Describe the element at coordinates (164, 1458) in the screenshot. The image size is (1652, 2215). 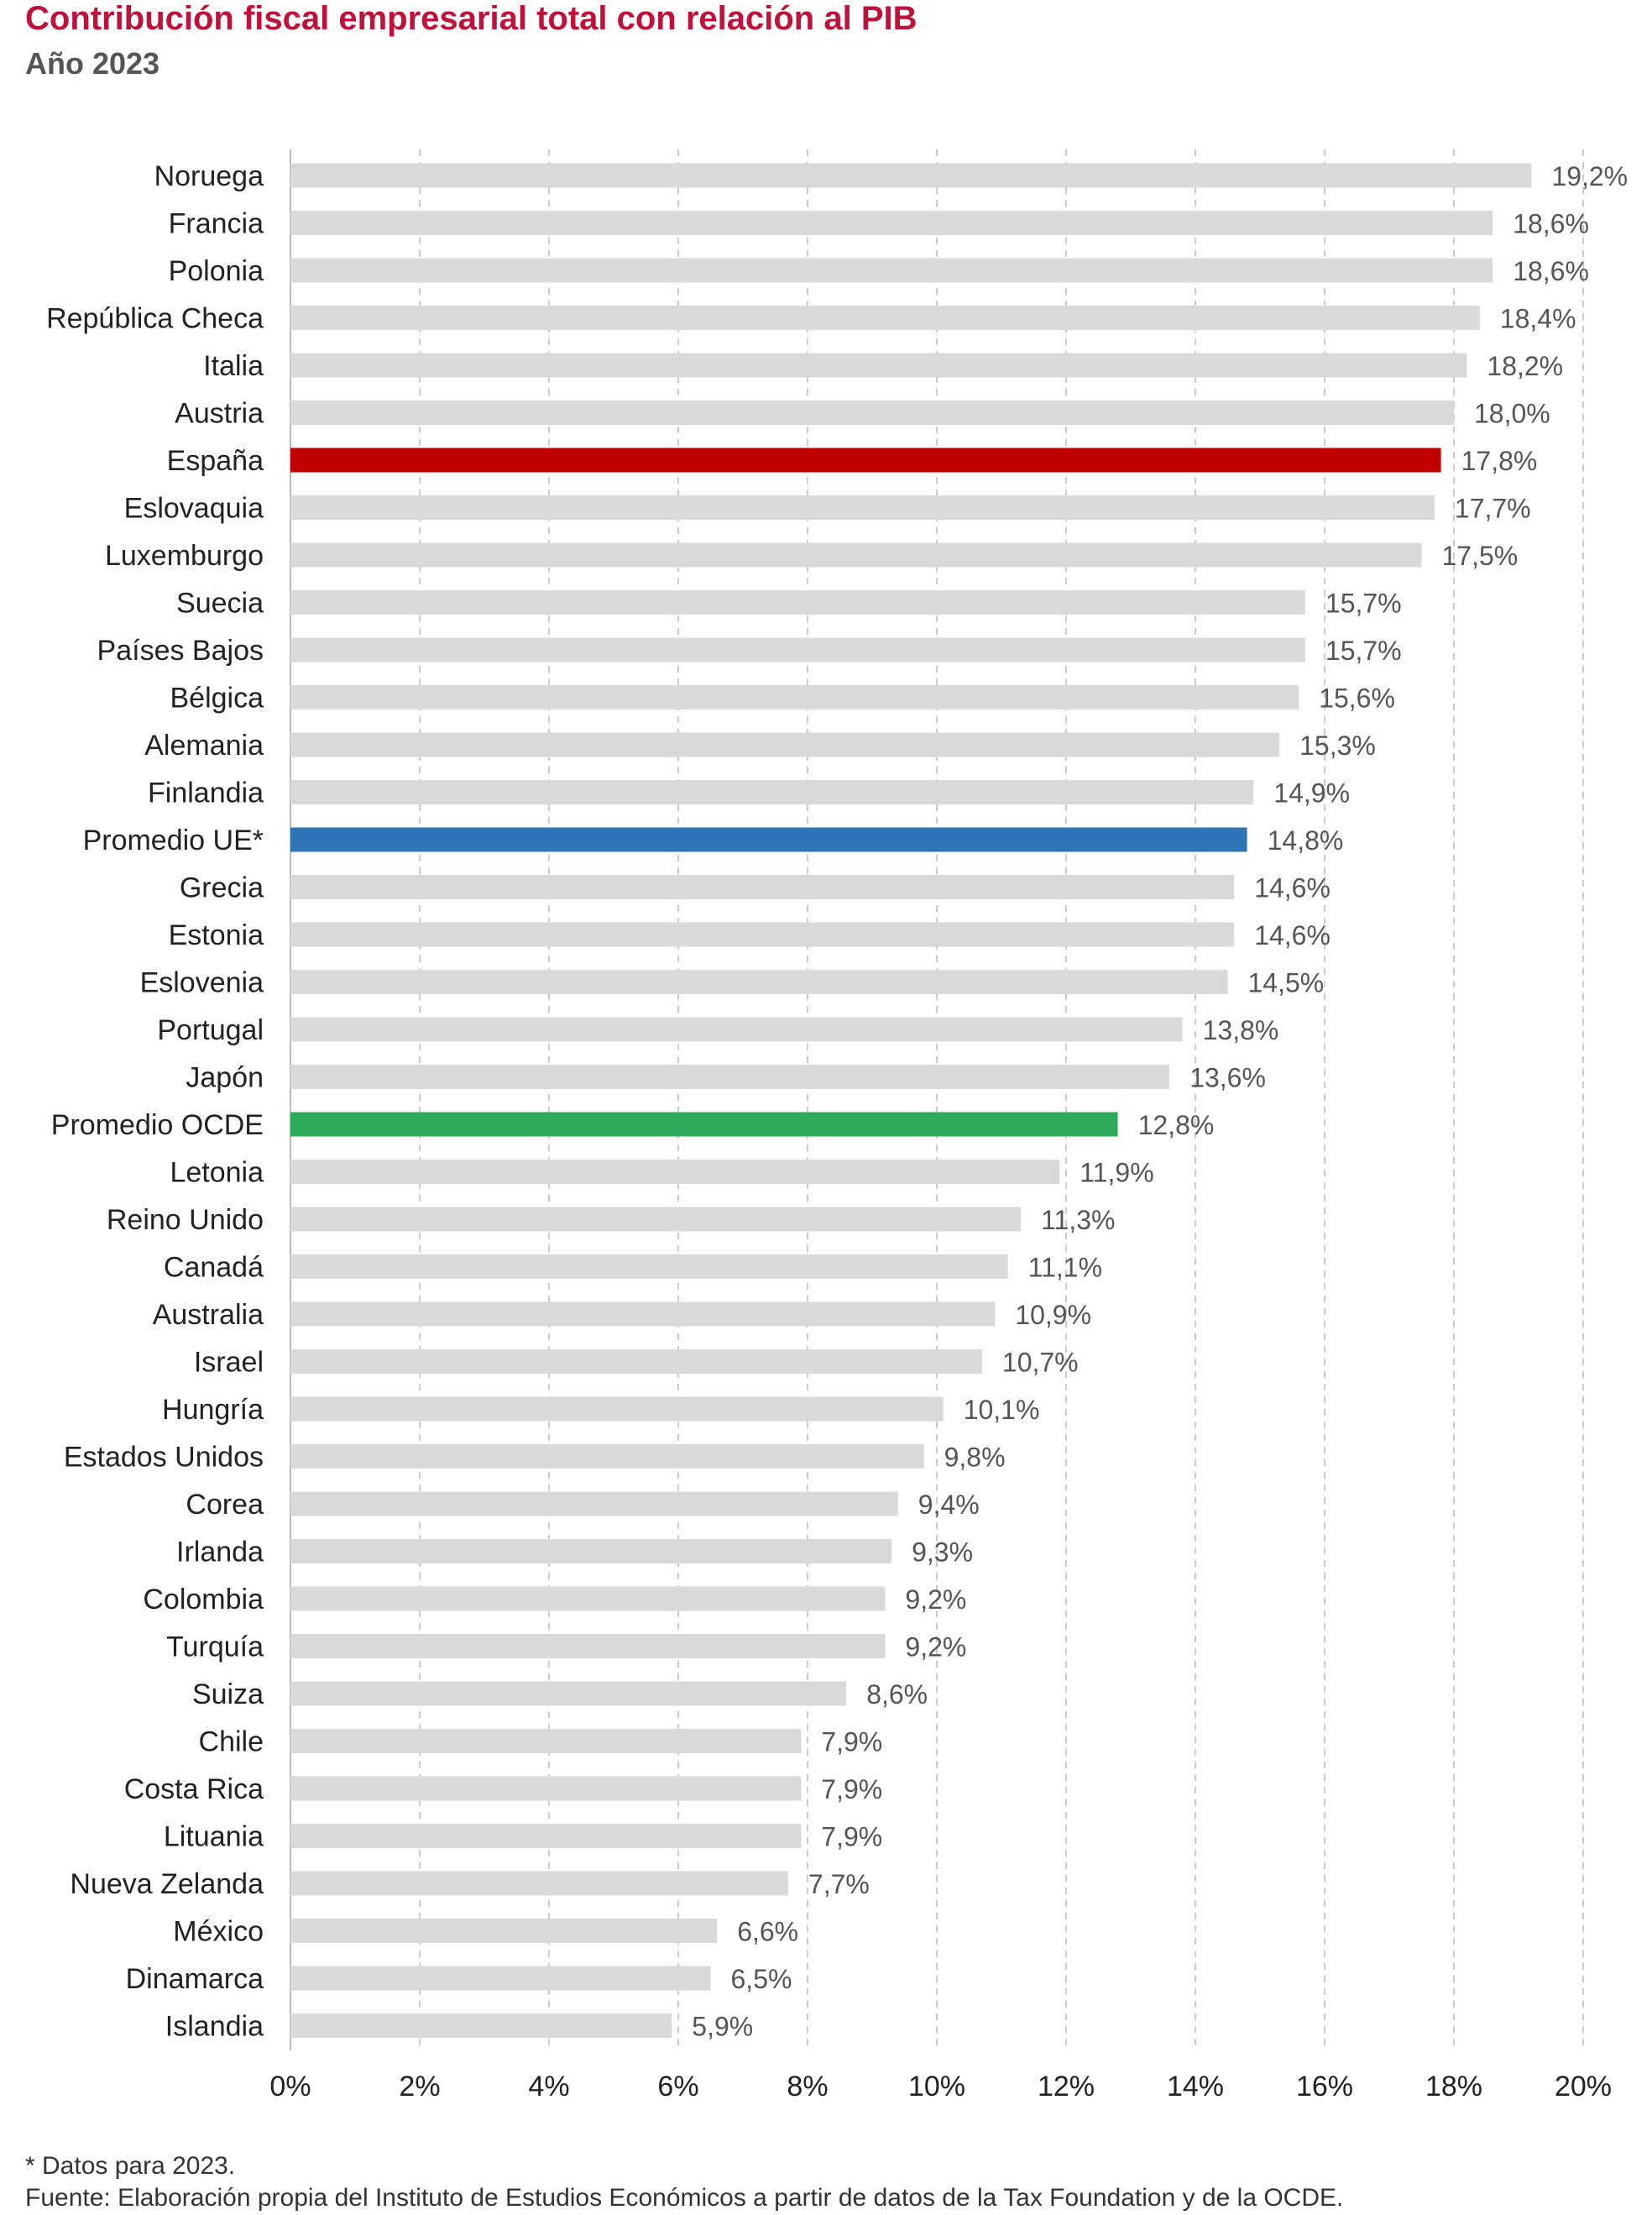
I see `category-label: Estados Unidos` at that location.